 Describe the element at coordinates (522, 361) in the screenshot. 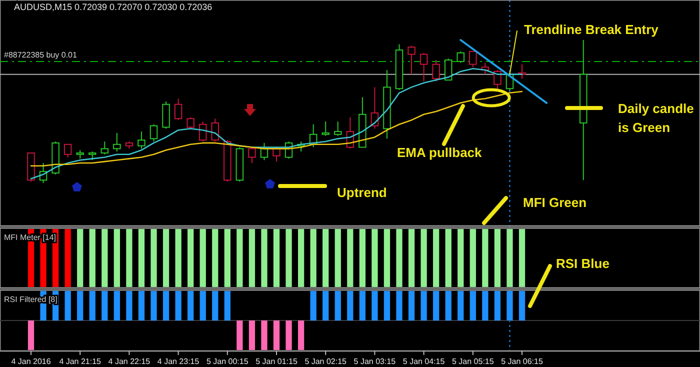

I see `x-tick-label: 5 Jan 06:15` at that location.